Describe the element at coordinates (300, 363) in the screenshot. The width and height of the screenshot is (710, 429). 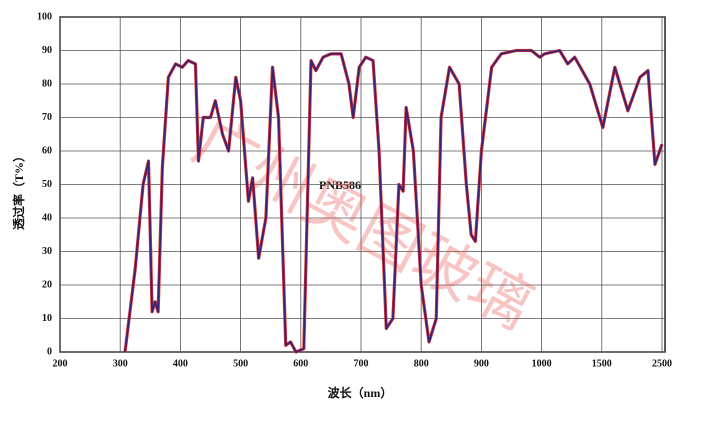
I see `x-tick-label: 600` at that location.